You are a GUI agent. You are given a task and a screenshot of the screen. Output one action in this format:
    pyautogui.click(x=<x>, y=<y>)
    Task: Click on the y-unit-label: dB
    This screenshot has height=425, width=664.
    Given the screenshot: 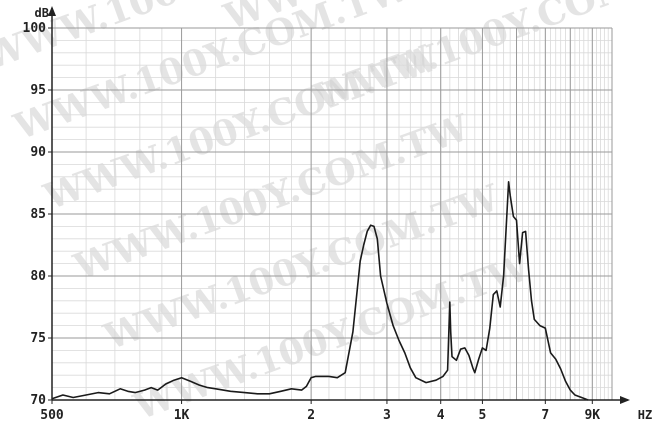 What is the action you would take?
    pyautogui.click(x=42, y=13)
    